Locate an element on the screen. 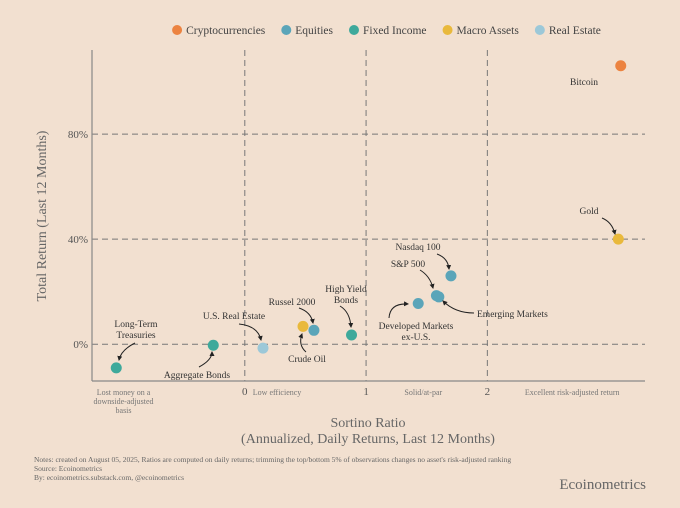  legend-label: Fixed Income is located at coordinates (395, 31).